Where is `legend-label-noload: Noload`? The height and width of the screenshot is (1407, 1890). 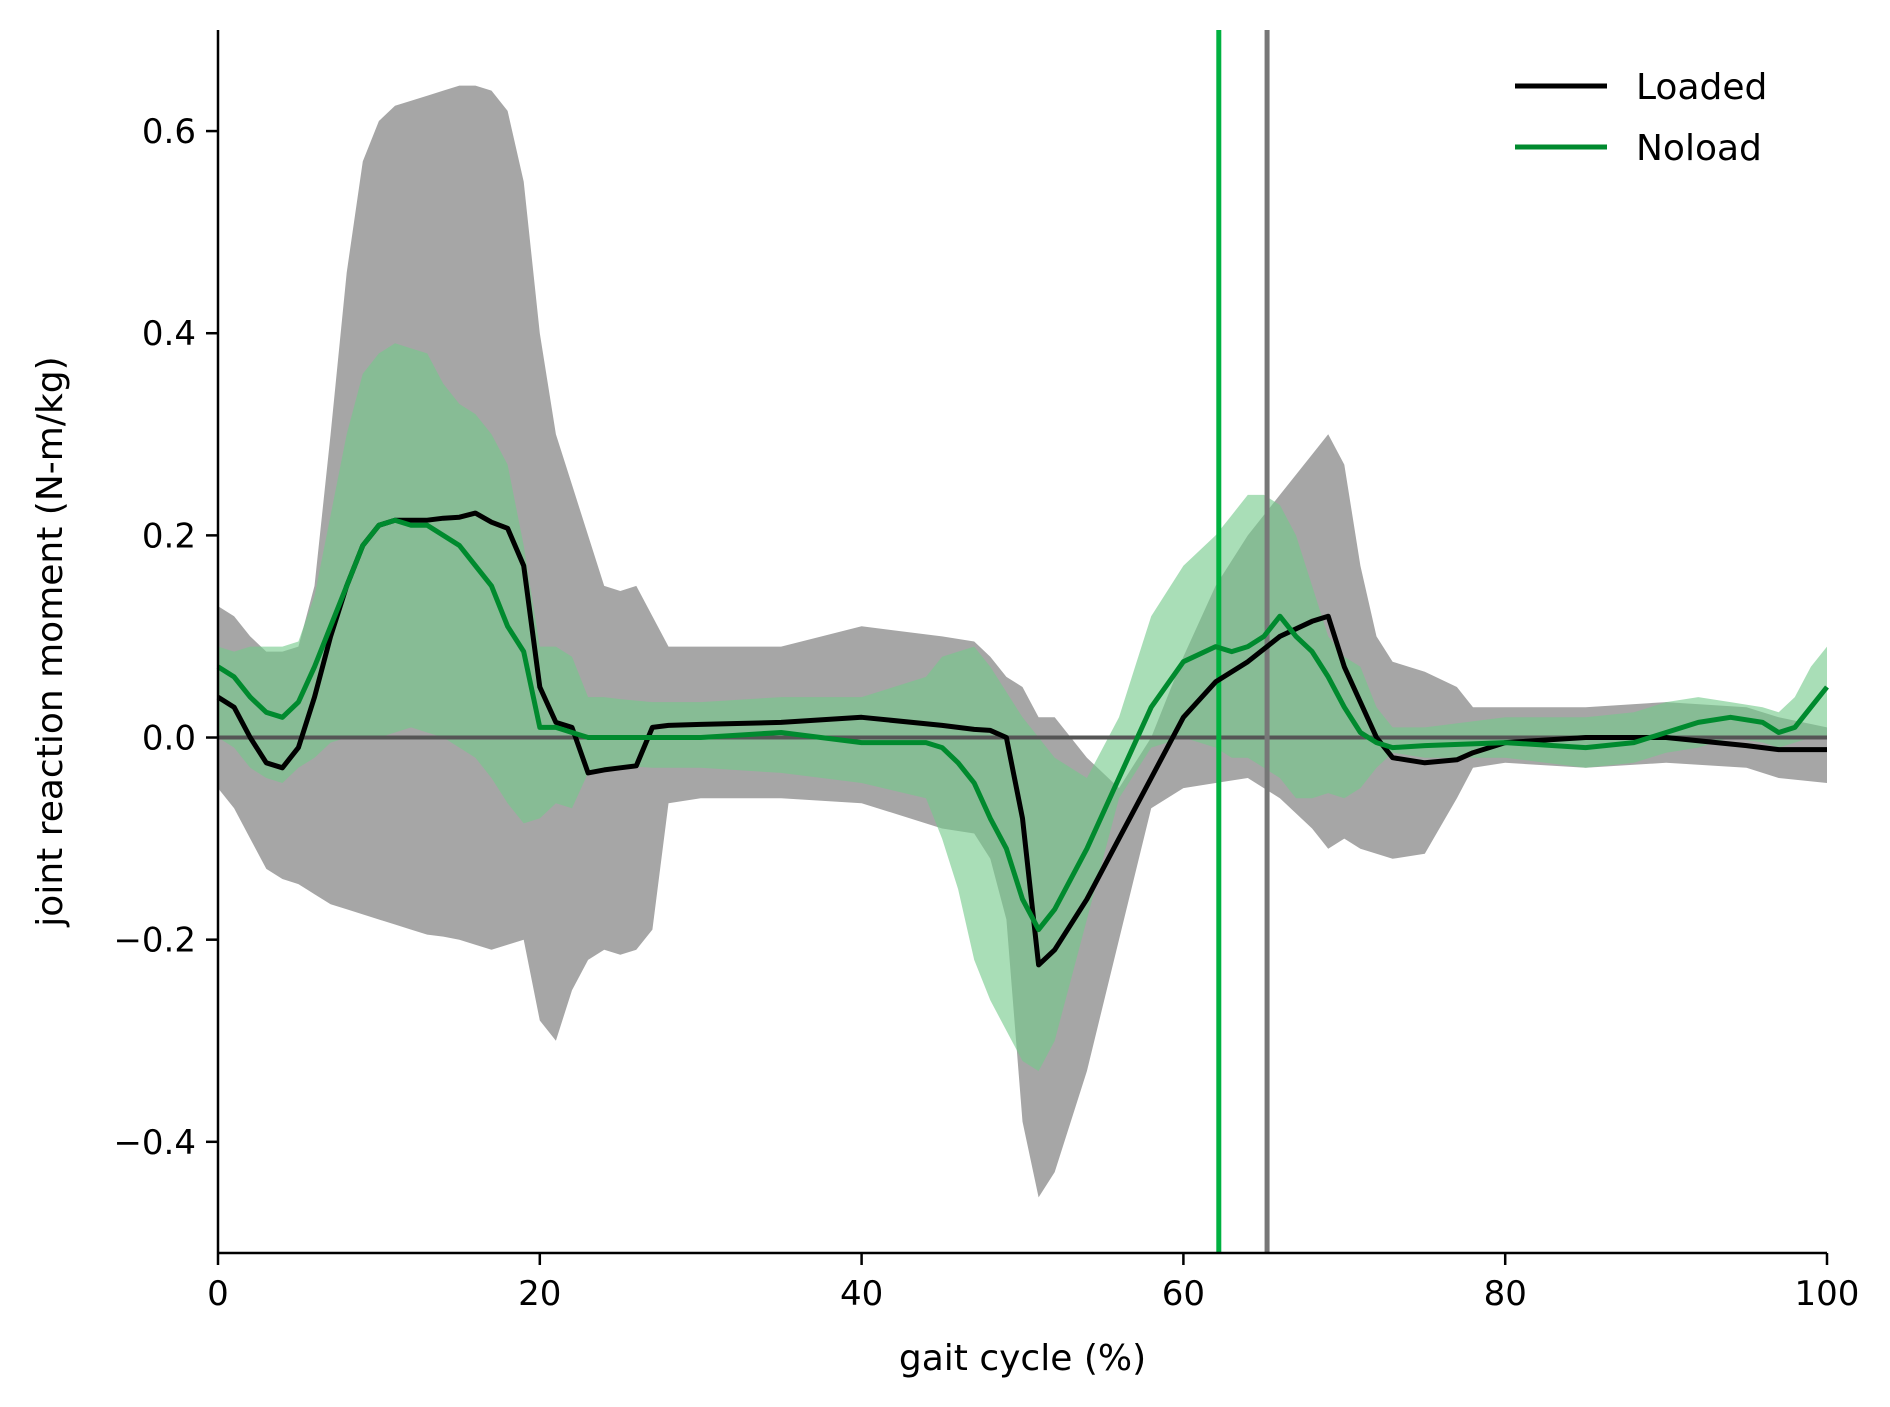 legend-label-noload: Noload is located at coordinates (1699, 148).